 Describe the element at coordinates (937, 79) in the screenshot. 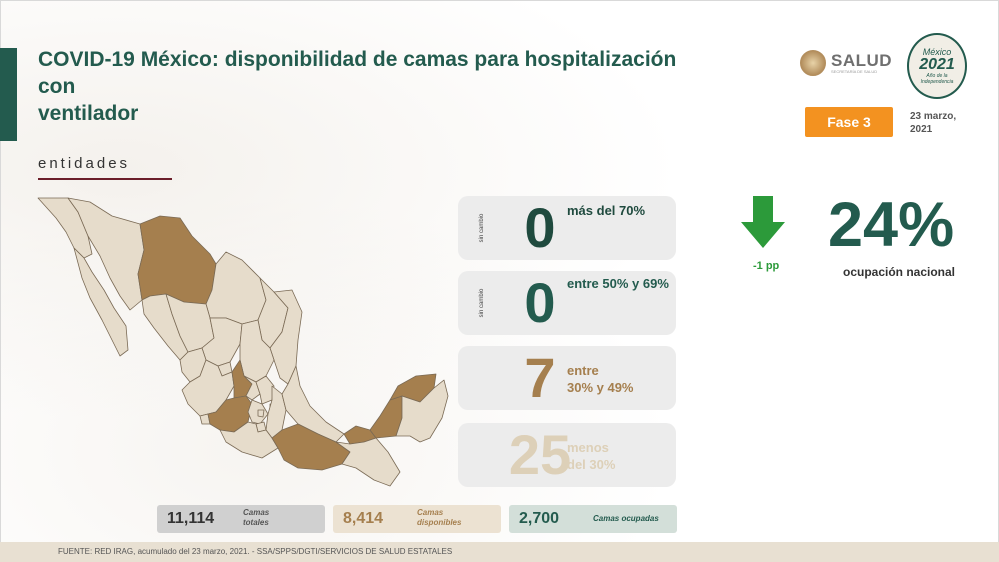

I see `year-logo-line3: Año de la Independencia` at that location.